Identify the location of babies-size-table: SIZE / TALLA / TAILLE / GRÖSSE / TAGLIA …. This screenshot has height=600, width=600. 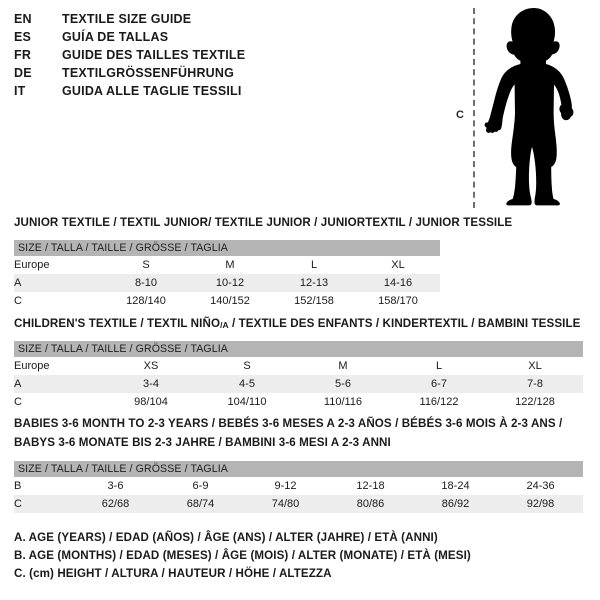
(299, 487).